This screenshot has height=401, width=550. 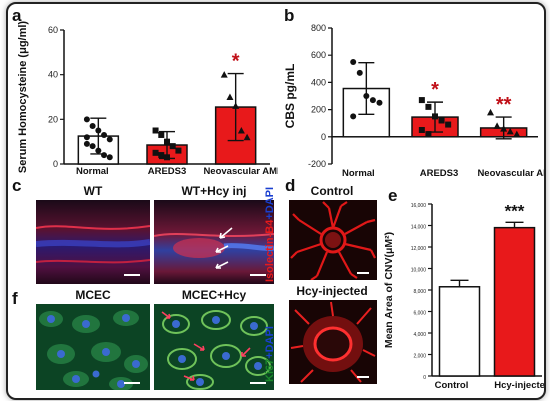 I want to click on y-tick-label: 16,000, so click(x=419, y=206).